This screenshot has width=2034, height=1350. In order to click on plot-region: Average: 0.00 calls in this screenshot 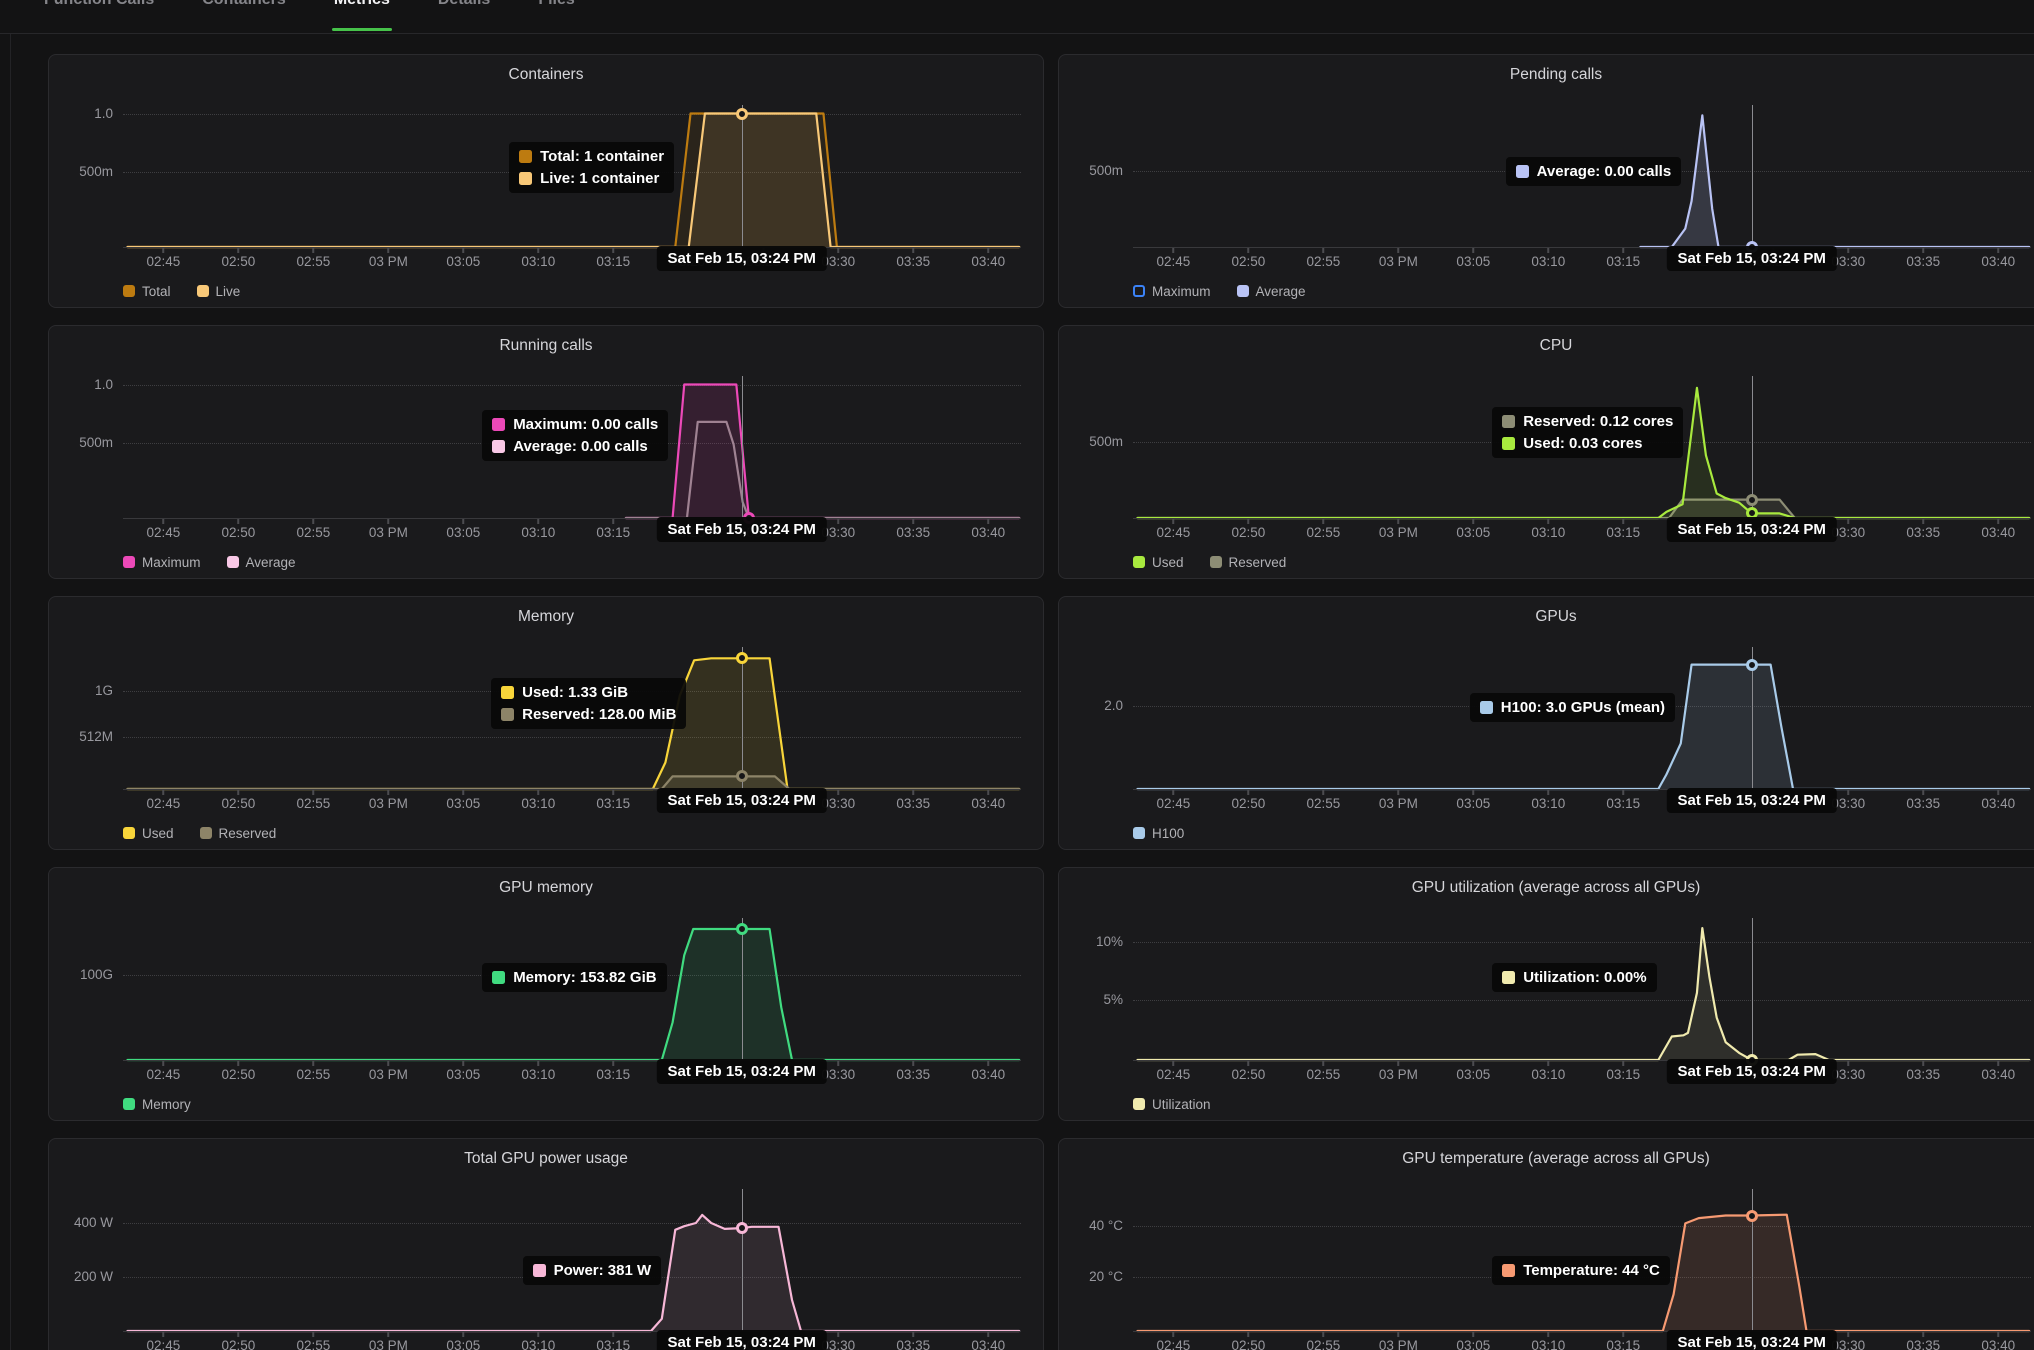, I will do `click(1582, 175)`.